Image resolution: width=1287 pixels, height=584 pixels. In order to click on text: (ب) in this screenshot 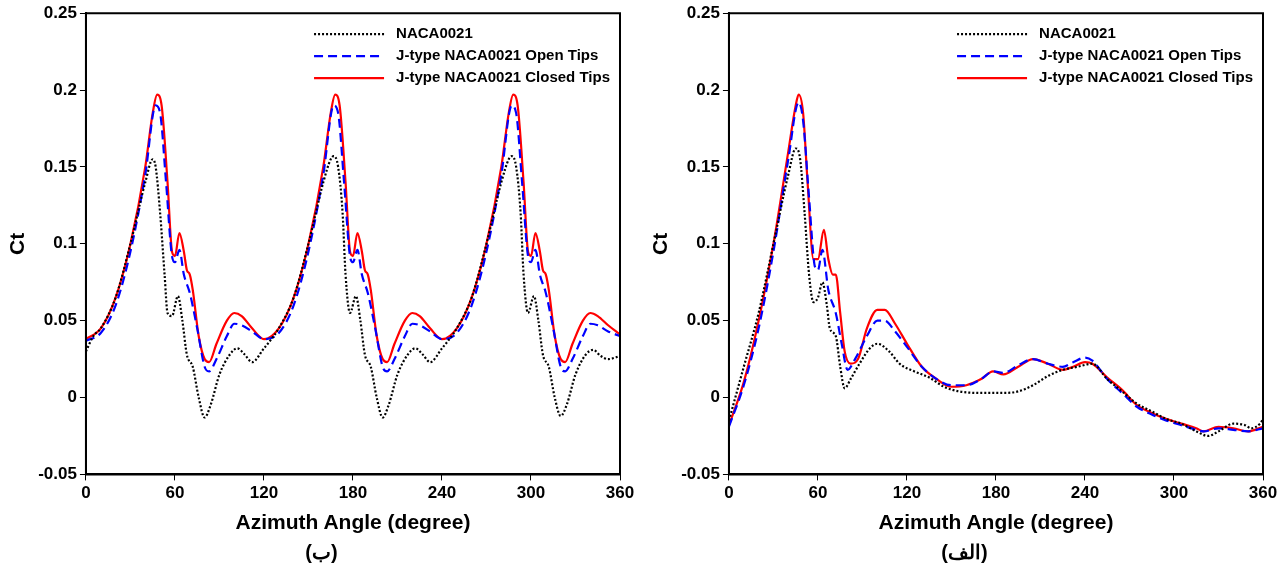, I will do `click(321, 552)`.